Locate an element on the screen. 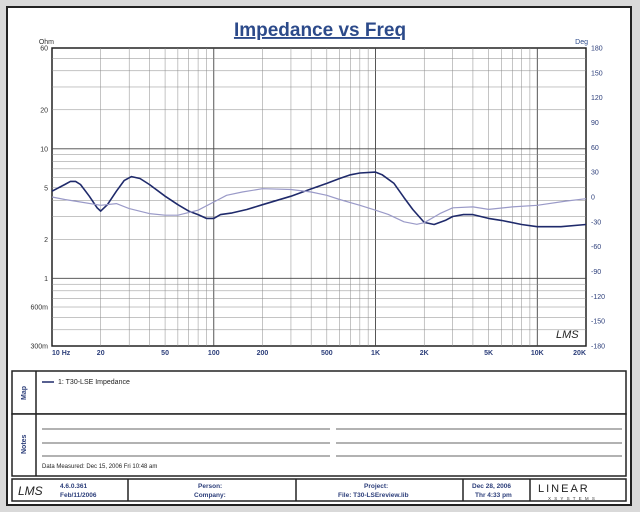  legend-entry-label: 1: T30-LSE Impedance is located at coordinates (94, 382).